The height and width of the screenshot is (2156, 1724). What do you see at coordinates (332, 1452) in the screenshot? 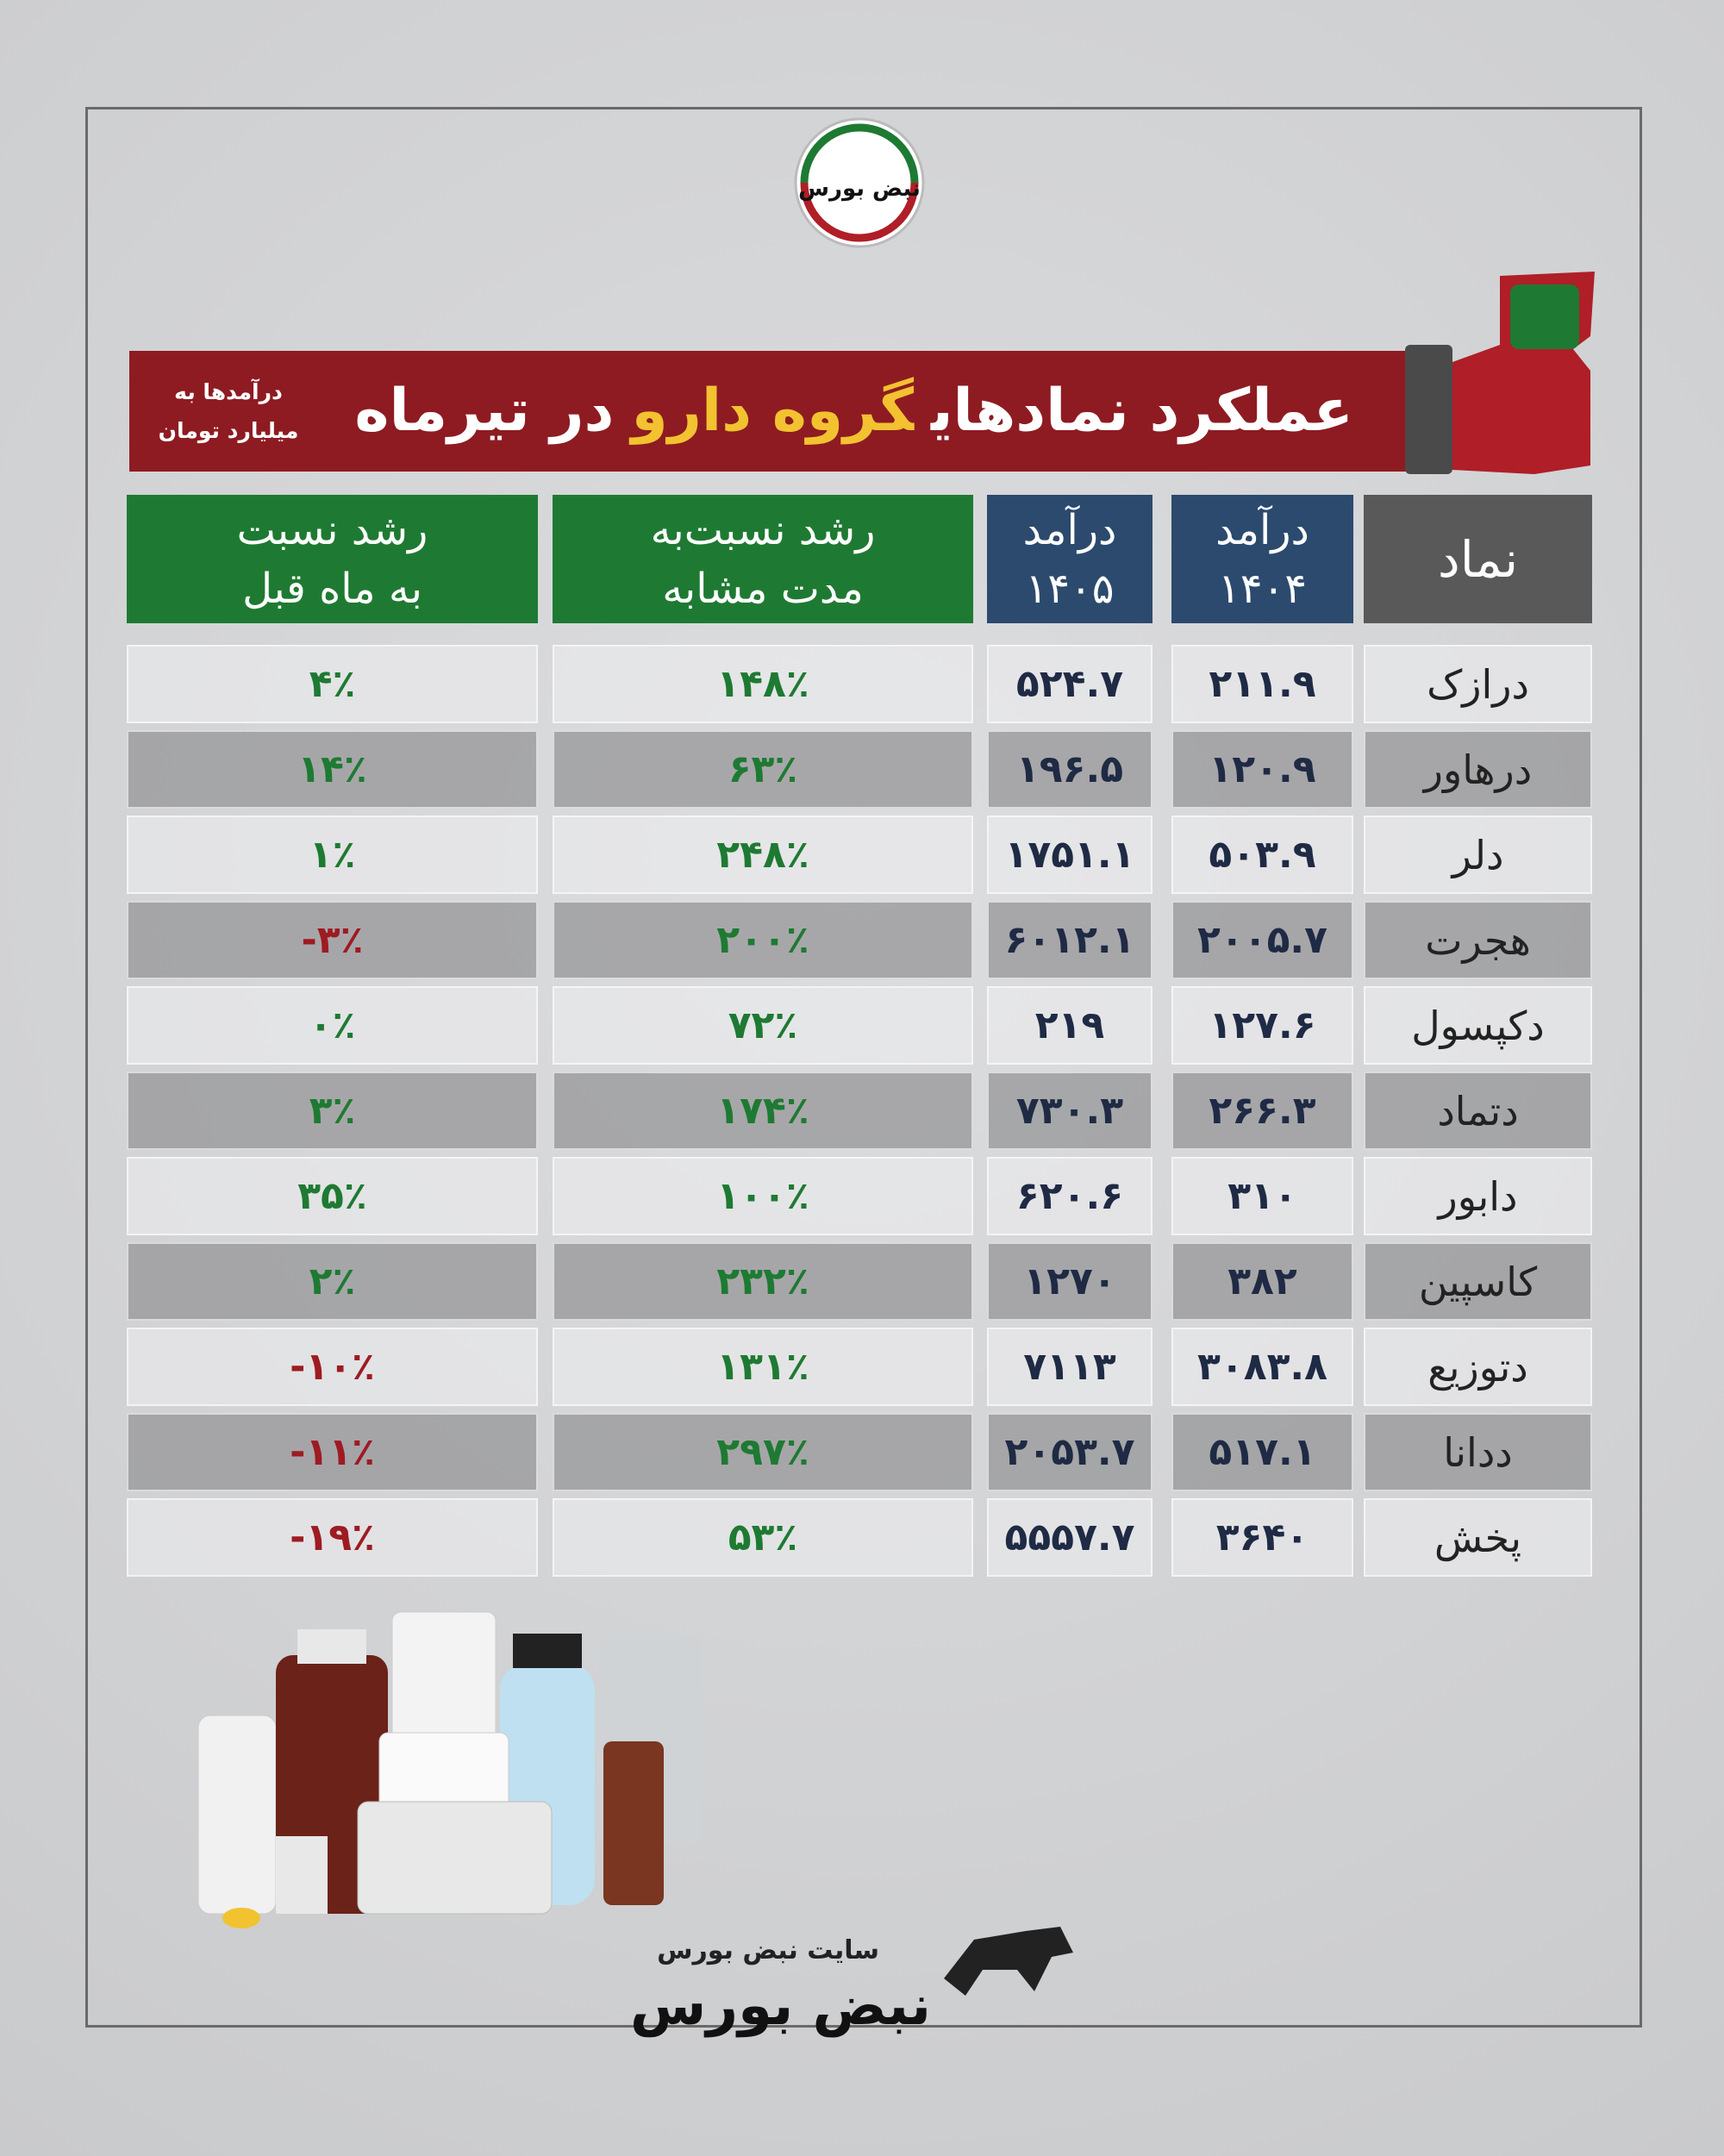
I see `table-cell: -۱۱٪` at bounding box center [332, 1452].